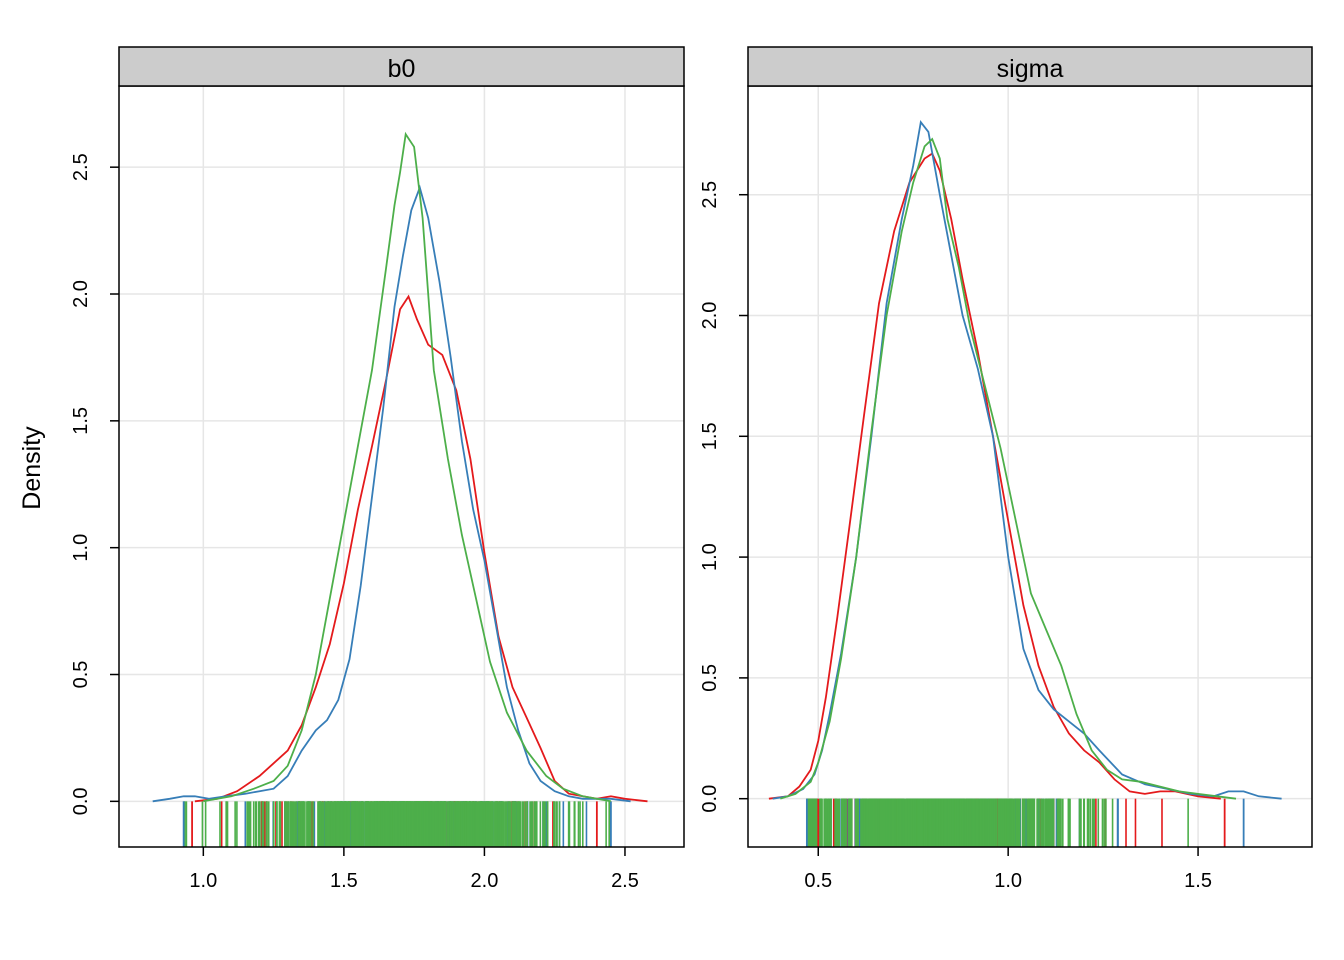  I want to click on y-axis-label: Density, so click(32, 468).